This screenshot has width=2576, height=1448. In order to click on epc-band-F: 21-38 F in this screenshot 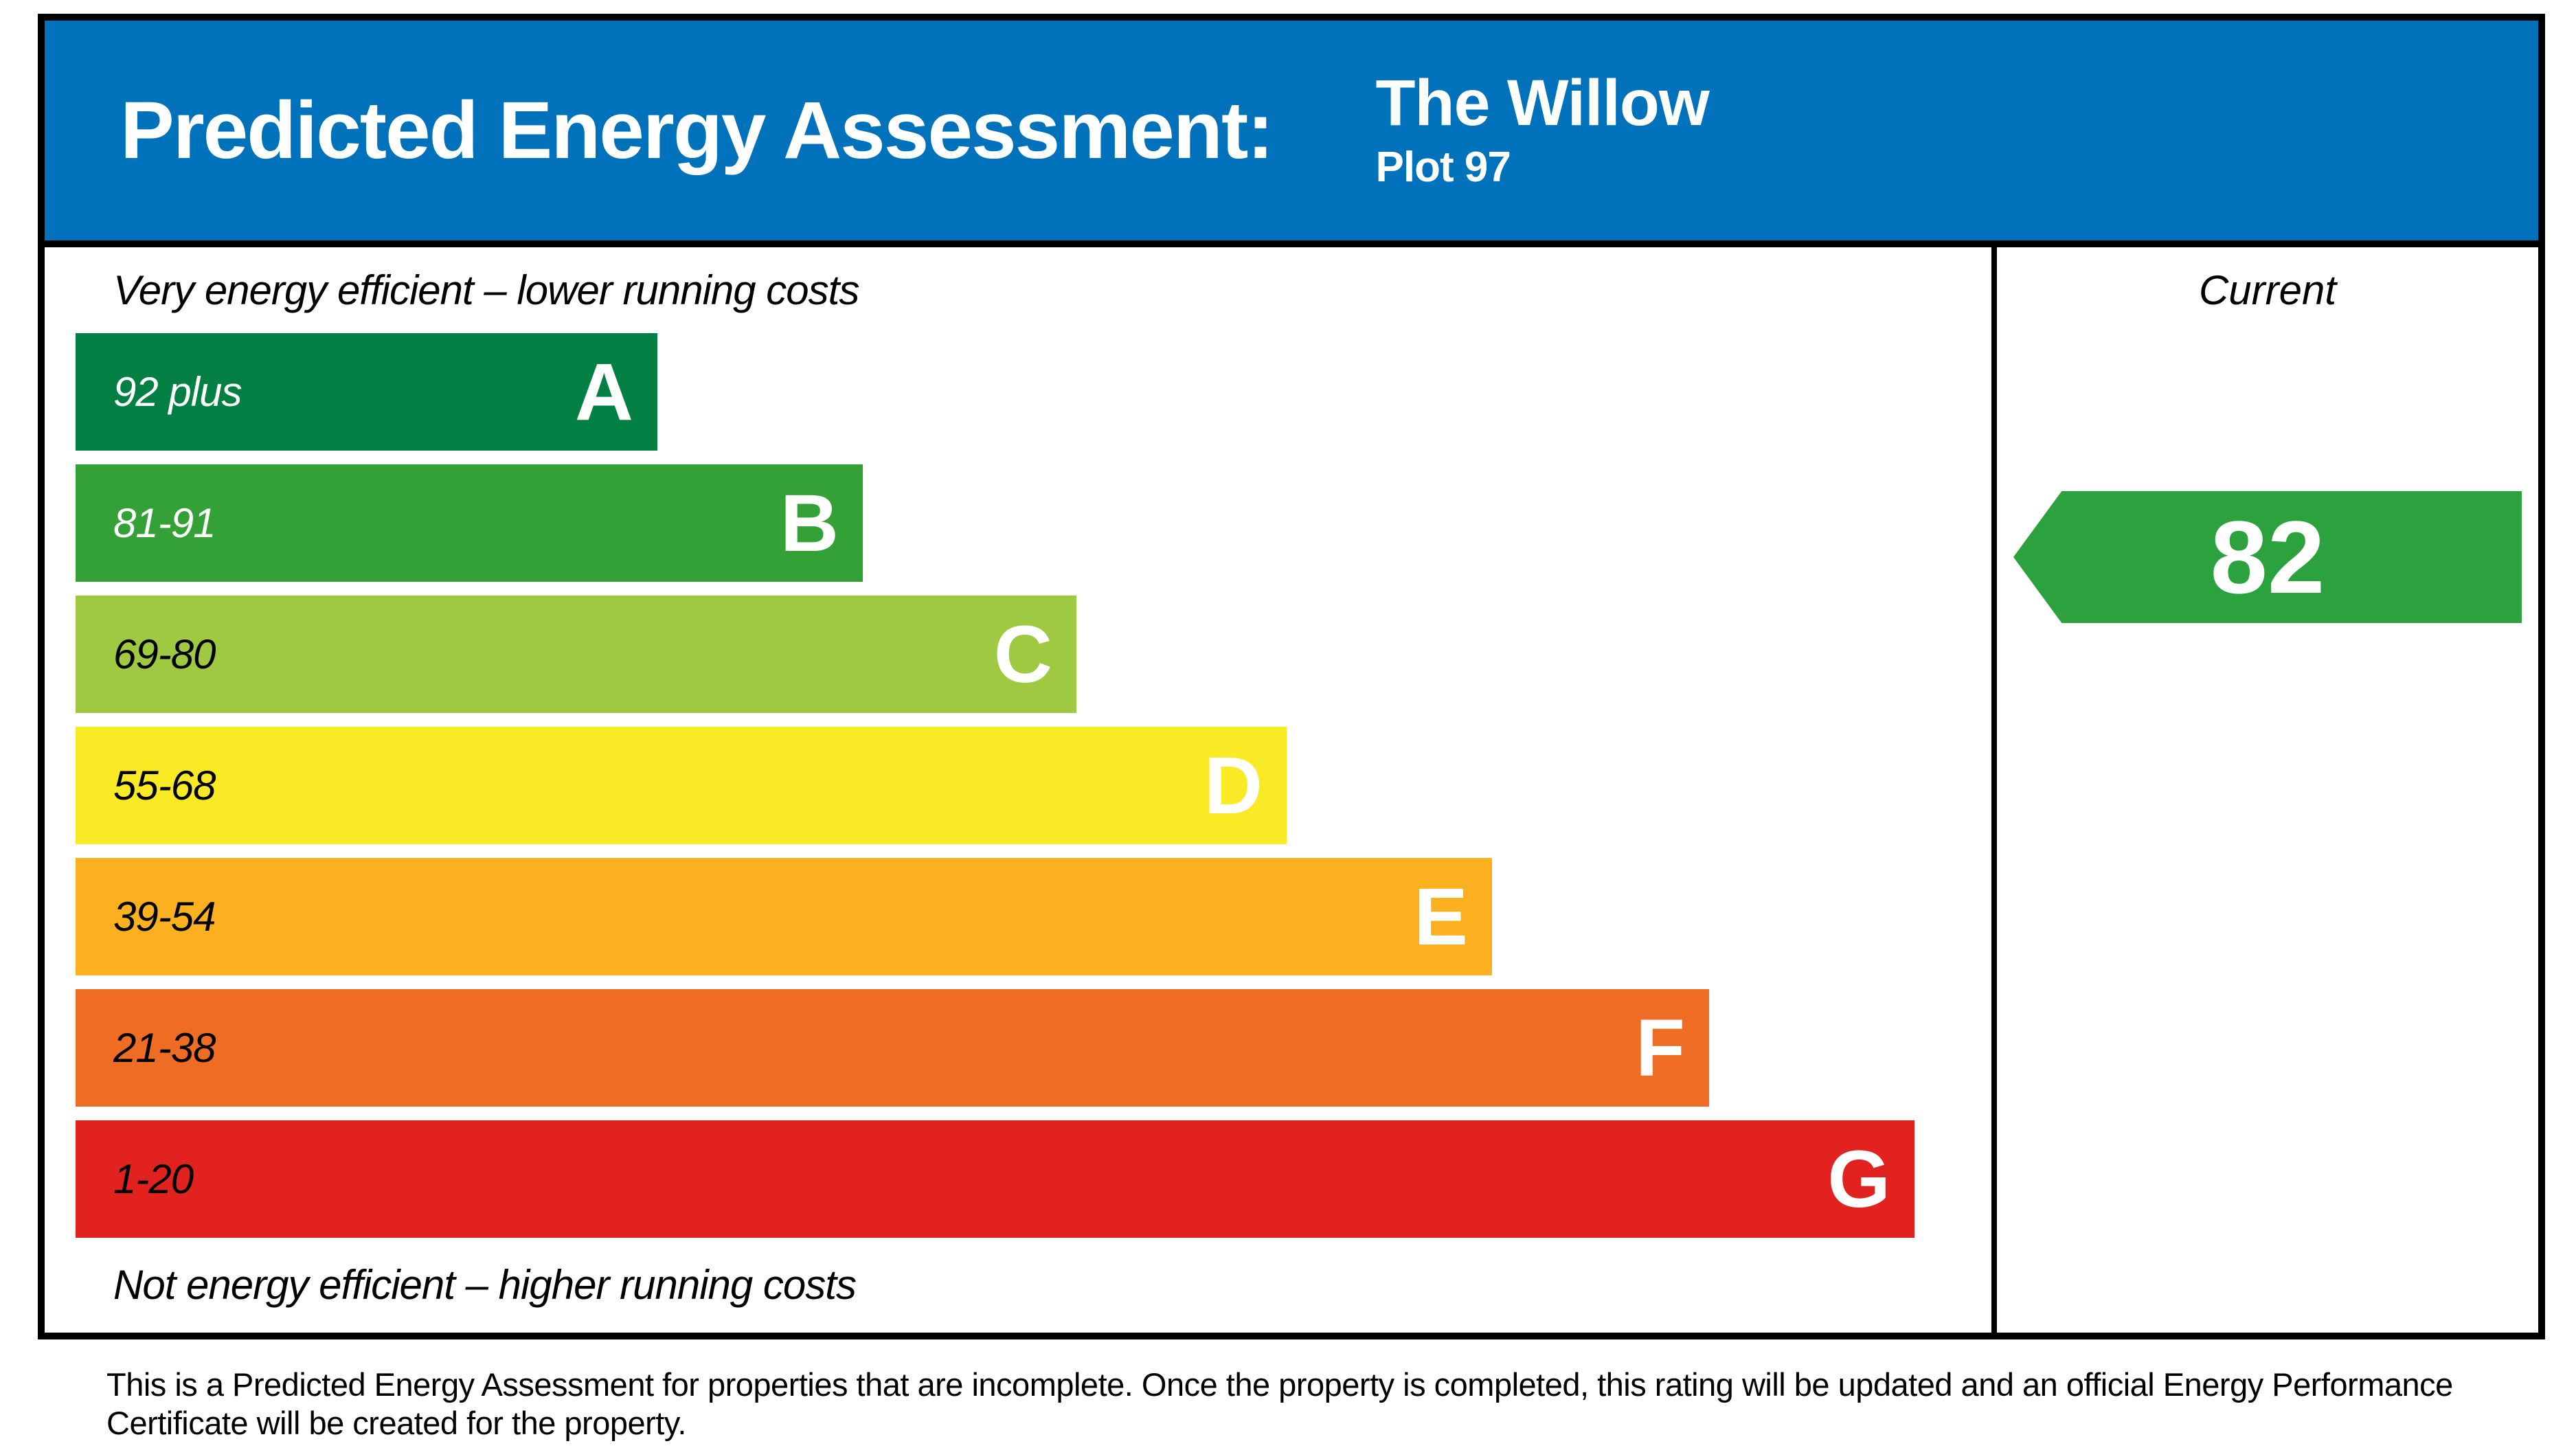, I will do `click(892, 1048)`.